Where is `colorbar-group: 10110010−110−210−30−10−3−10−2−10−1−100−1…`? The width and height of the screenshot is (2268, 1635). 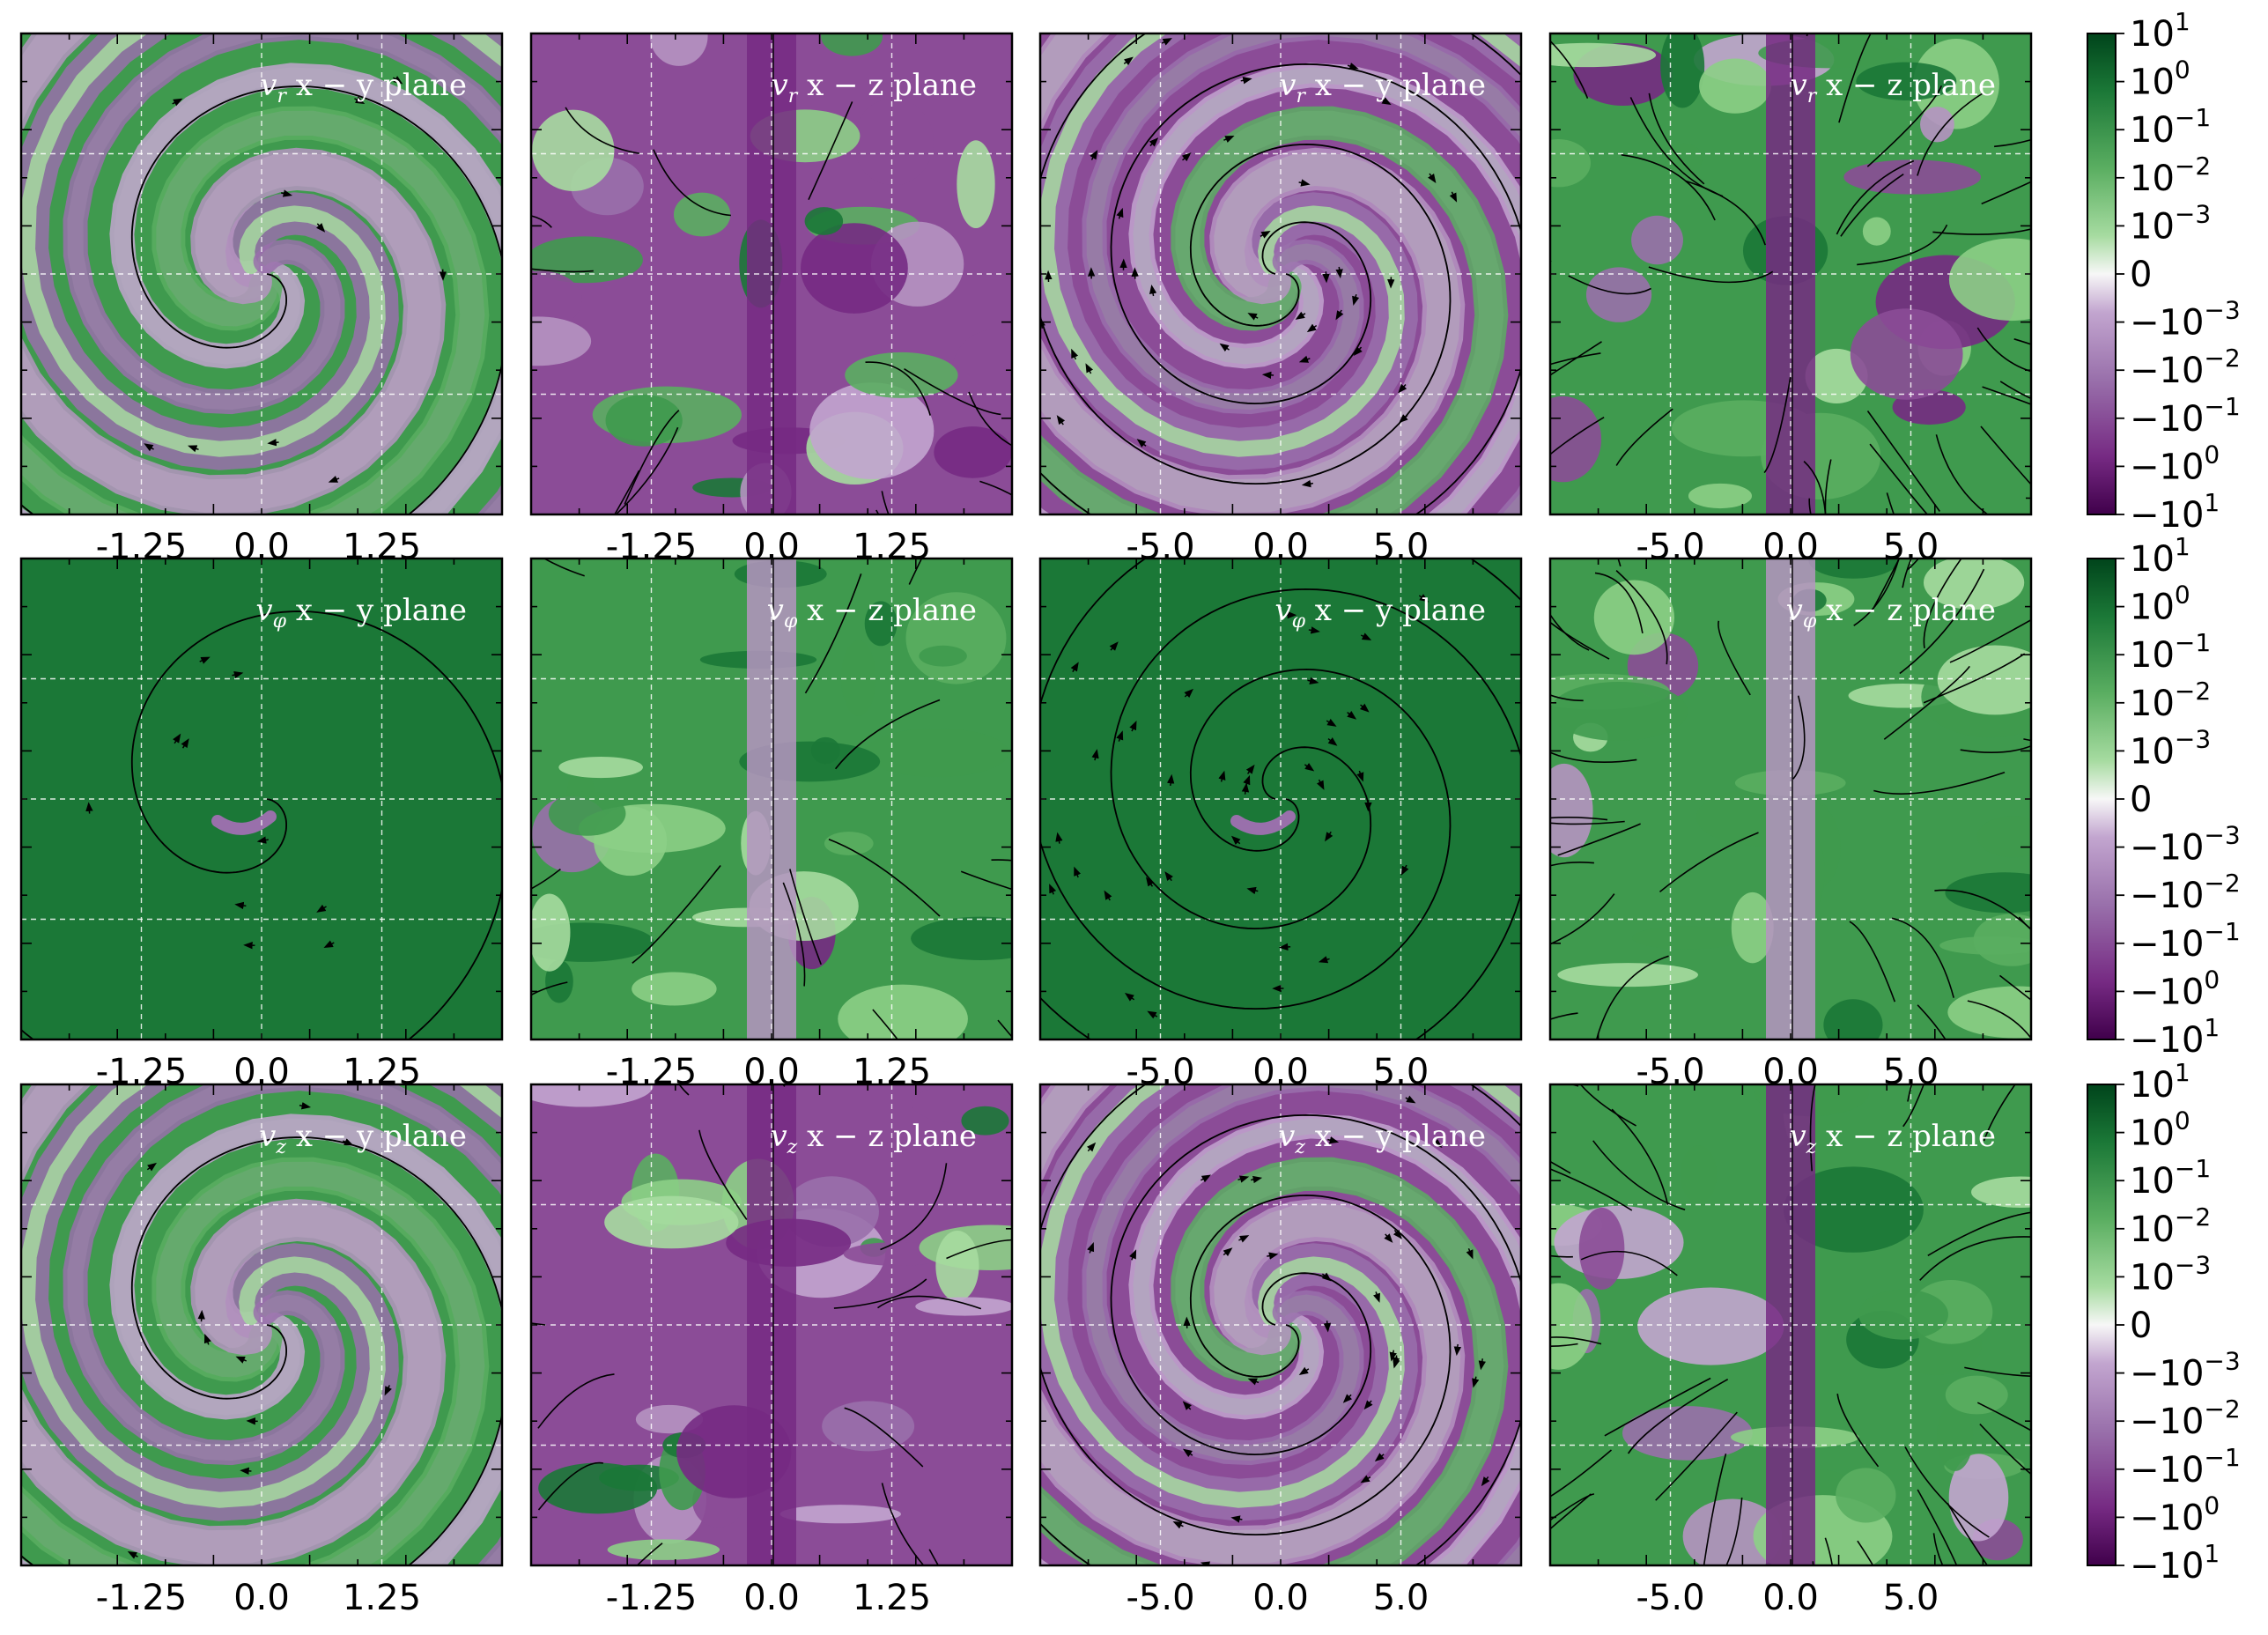 colorbar-group: 10110010−110−210−30−10−3−10−2−10−1−100−1… is located at coordinates (2164, 797).